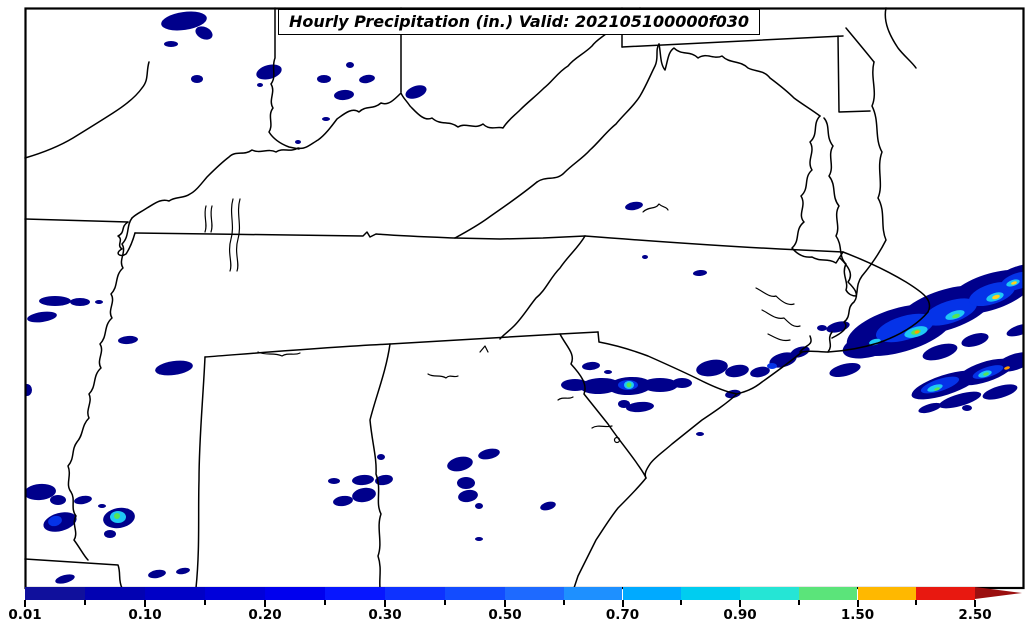  What do you see at coordinates (866, 302) in the screenshot?
I see `outer-banks` at bounding box center [866, 302].